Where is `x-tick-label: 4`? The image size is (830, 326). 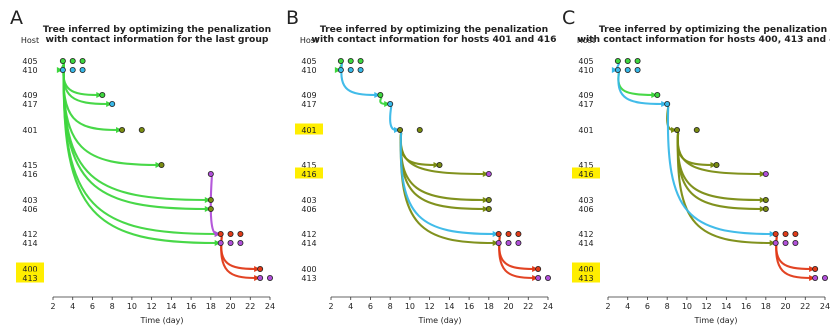
x-tick-label: 4 is located at coordinates (72, 306).